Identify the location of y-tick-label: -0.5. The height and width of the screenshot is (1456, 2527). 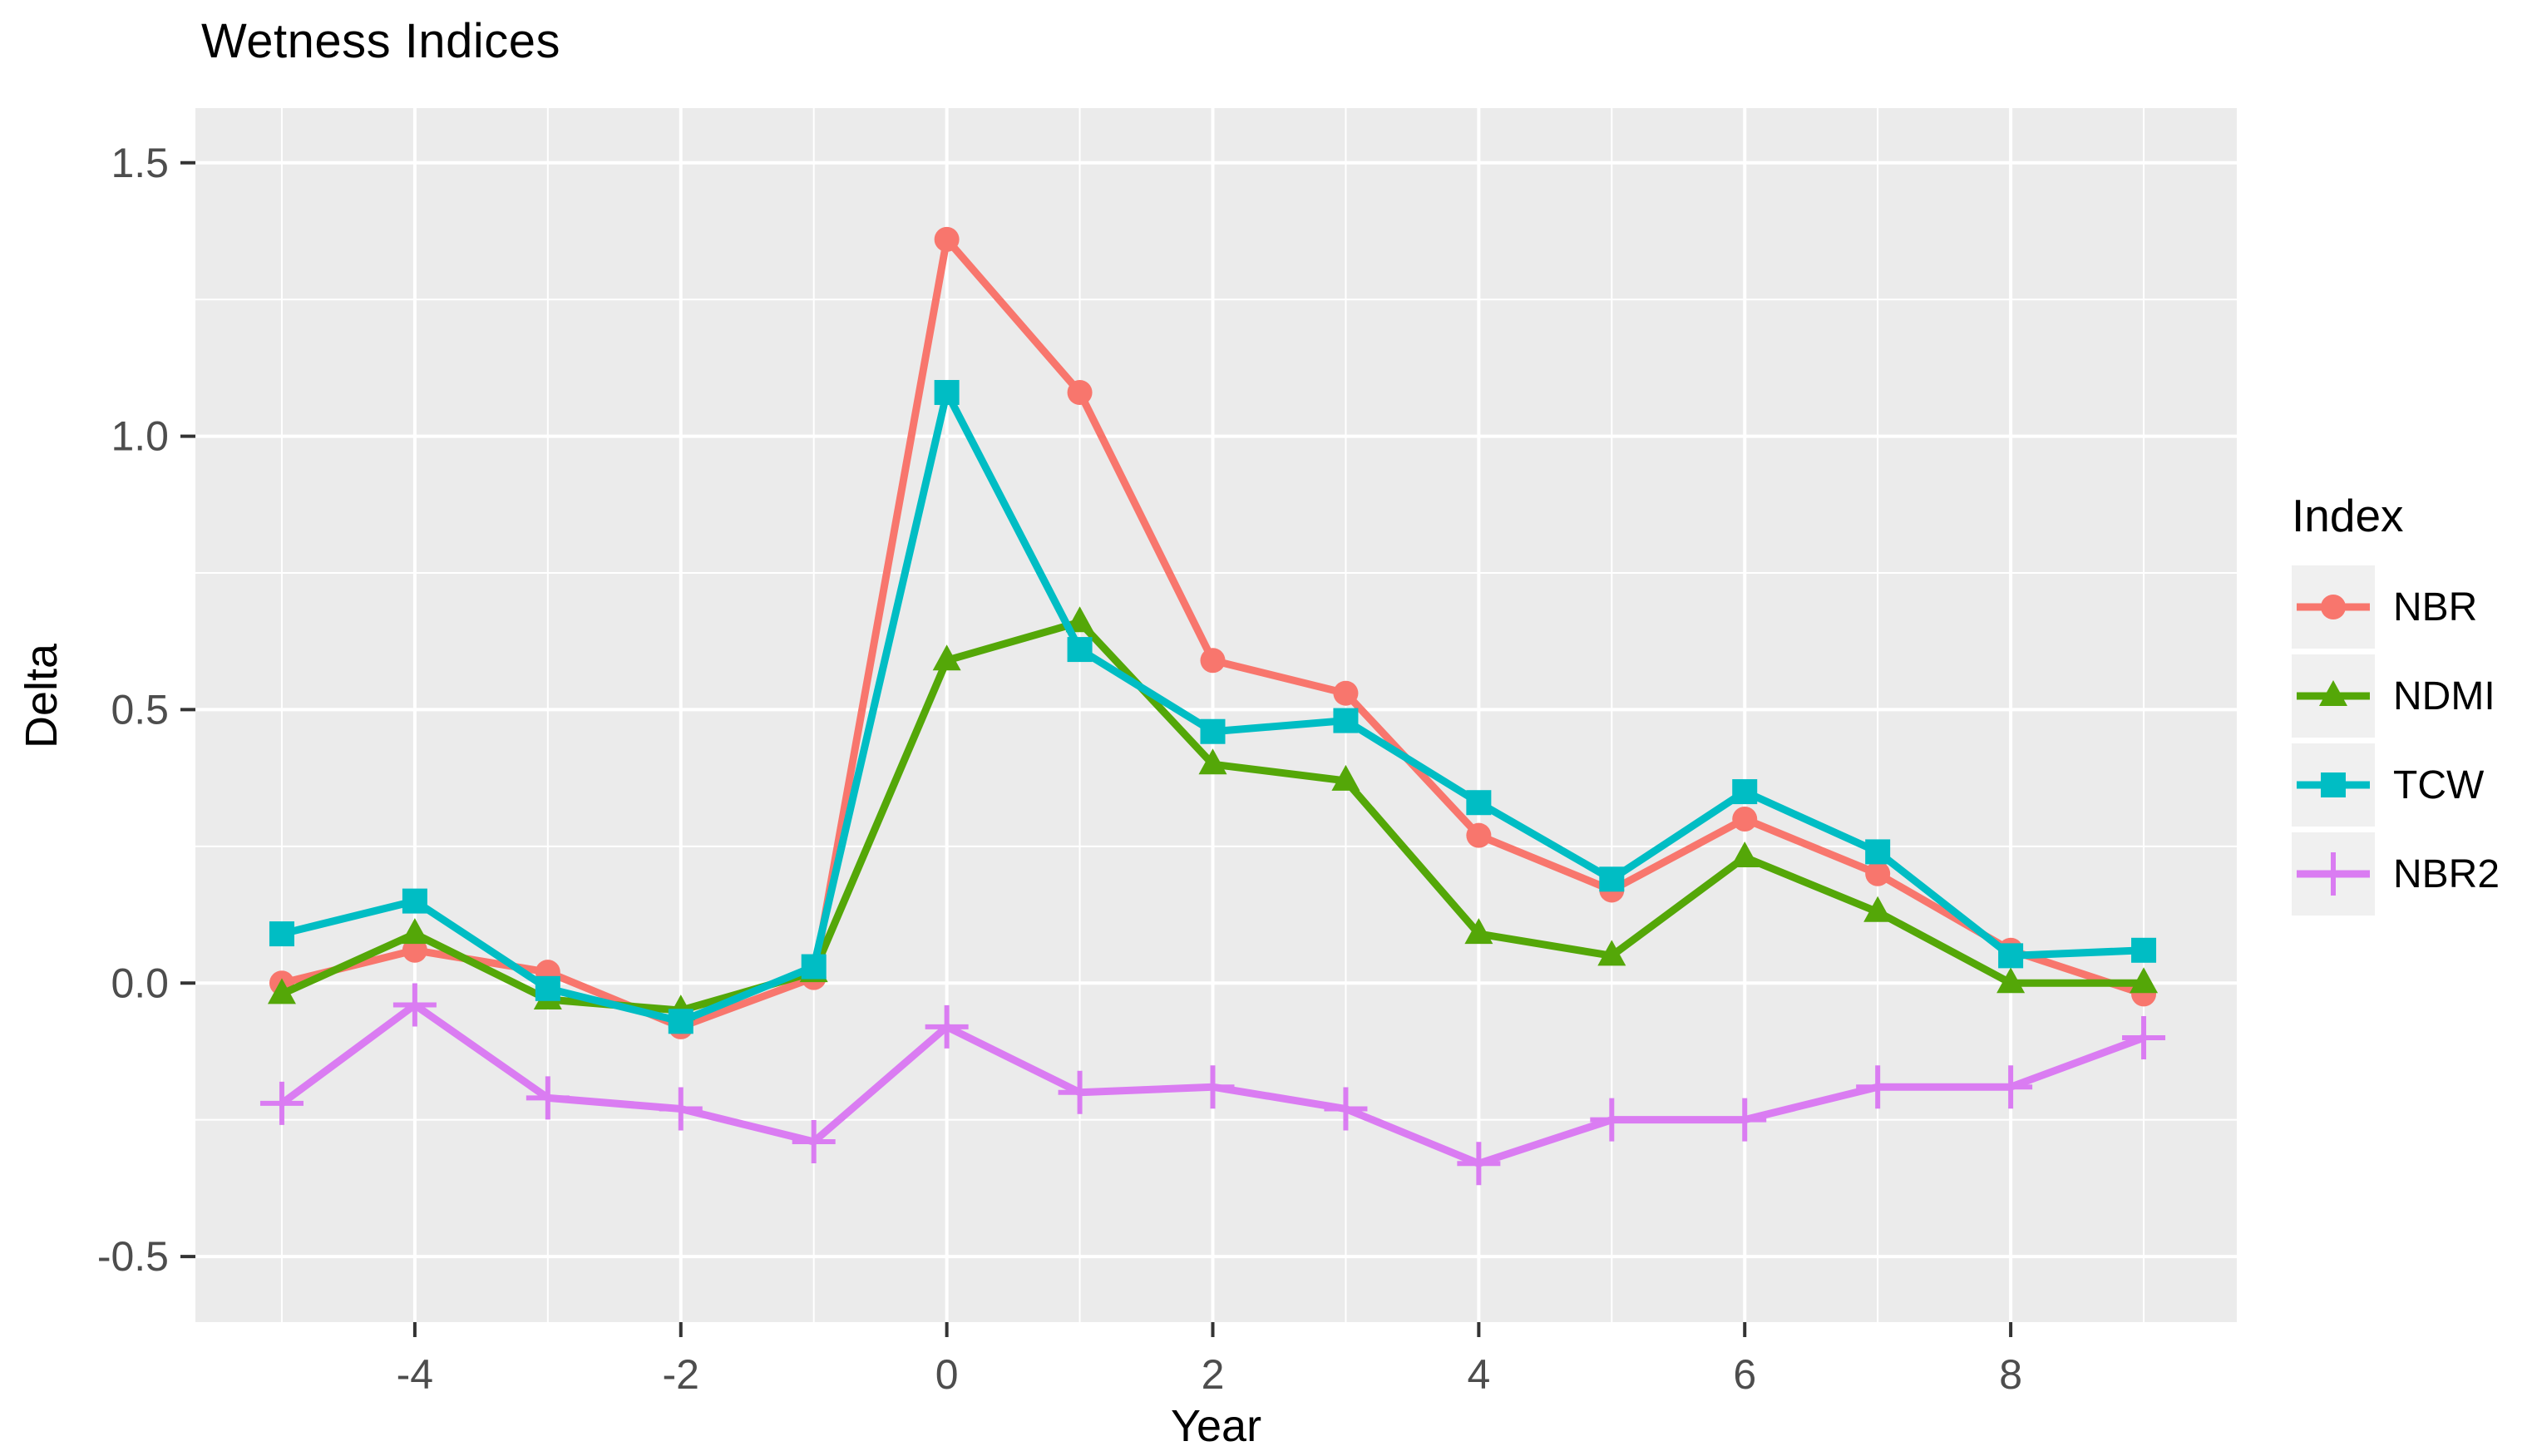
(133, 1256).